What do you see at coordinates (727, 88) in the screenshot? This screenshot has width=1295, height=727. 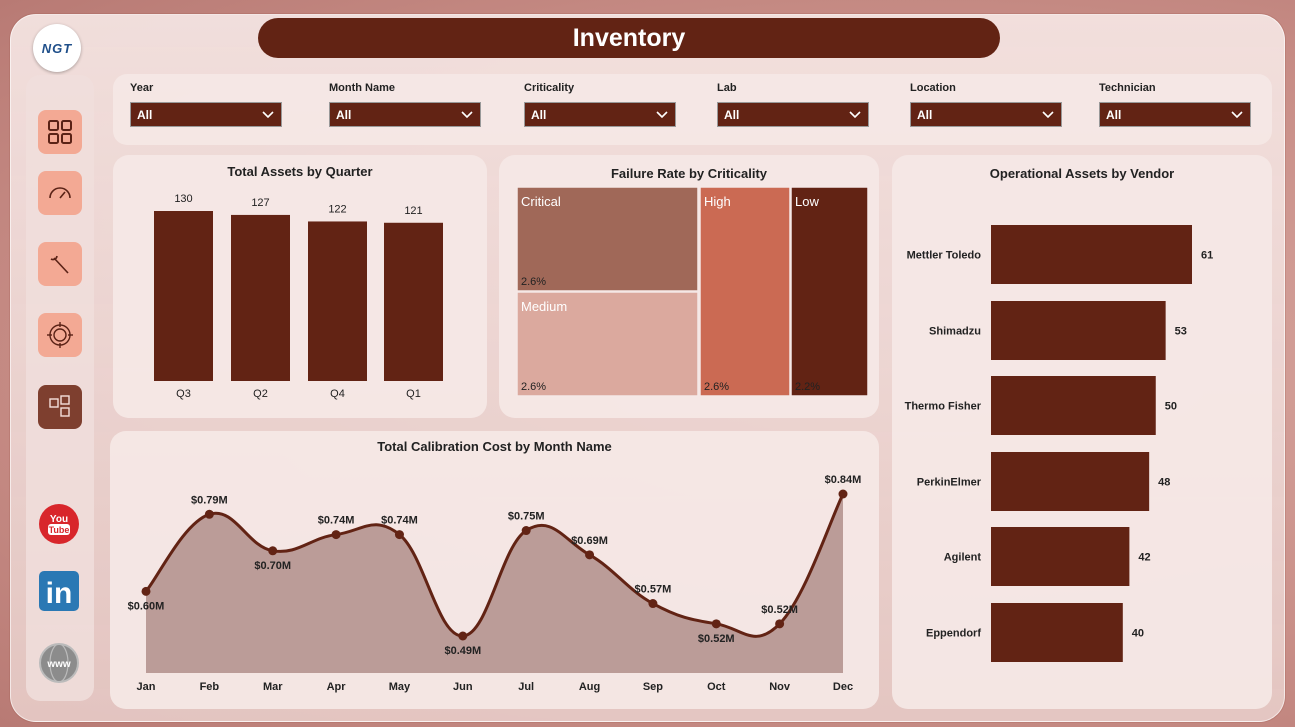 I see `filter-label: Lab` at bounding box center [727, 88].